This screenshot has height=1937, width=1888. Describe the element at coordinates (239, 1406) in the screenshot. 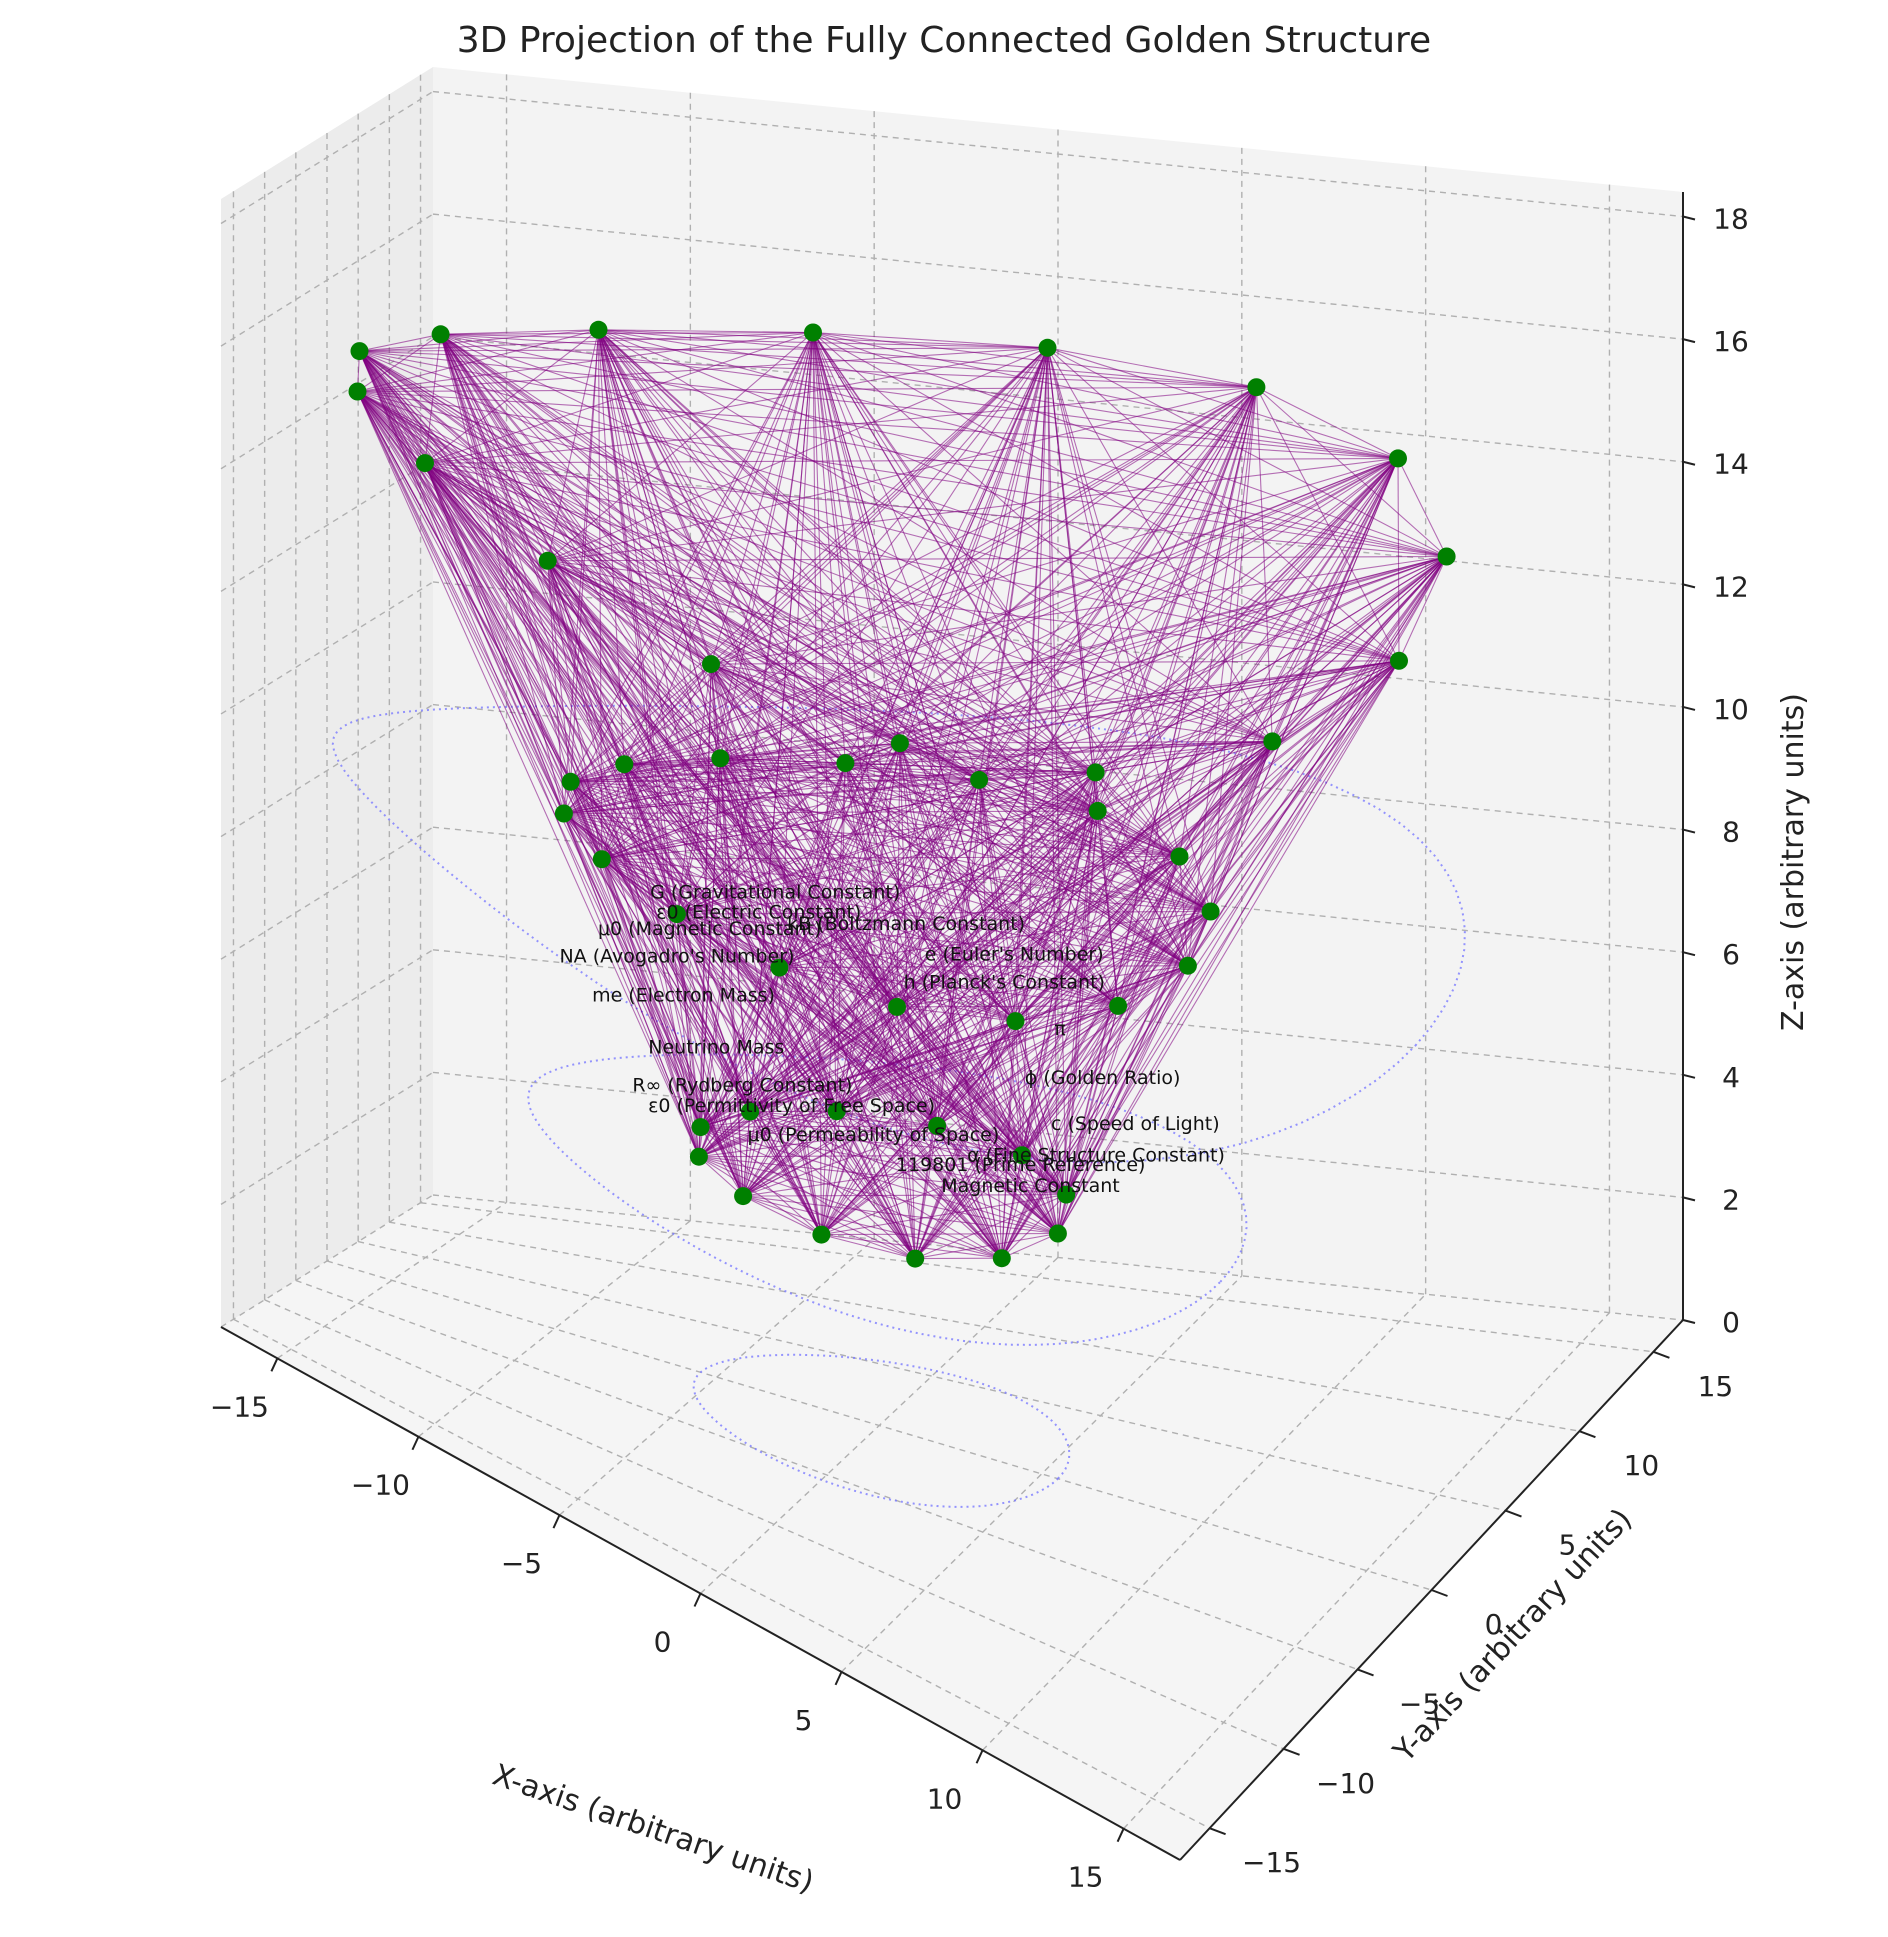

I see `x-tick-label: −15` at that location.